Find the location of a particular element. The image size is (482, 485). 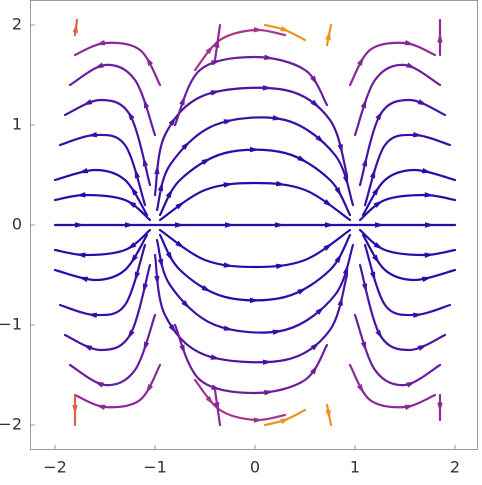

y-tick-label: −2 is located at coordinates (11, 424).